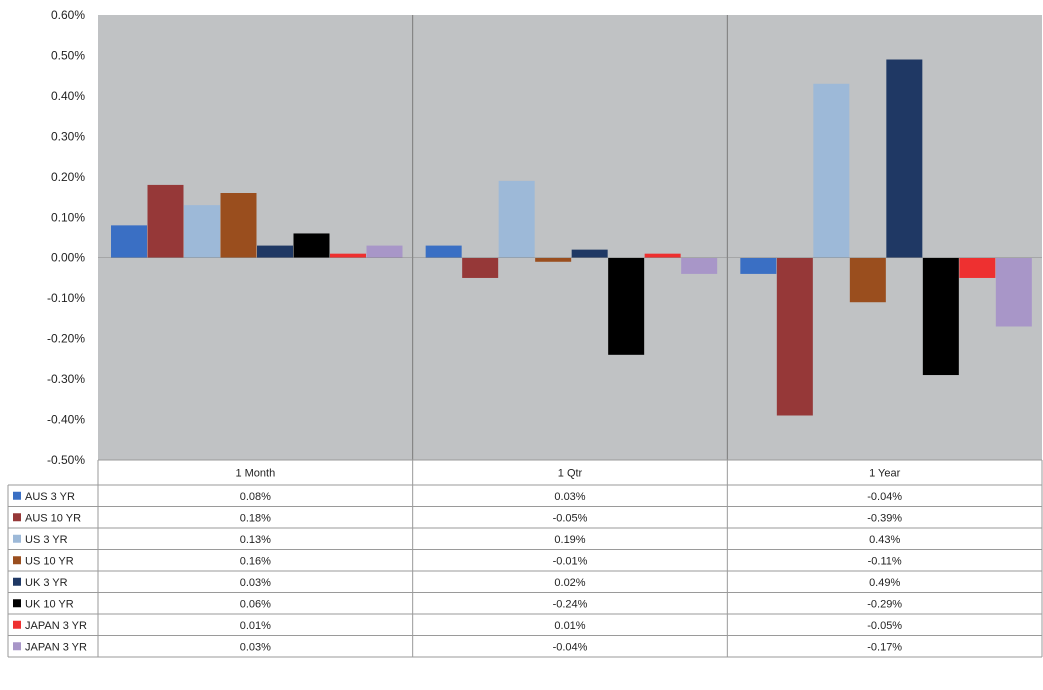 Image resolution: width=1043 pixels, height=690 pixels. What do you see at coordinates (884, 604) in the screenshot?
I see `data-label: -0.29%` at bounding box center [884, 604].